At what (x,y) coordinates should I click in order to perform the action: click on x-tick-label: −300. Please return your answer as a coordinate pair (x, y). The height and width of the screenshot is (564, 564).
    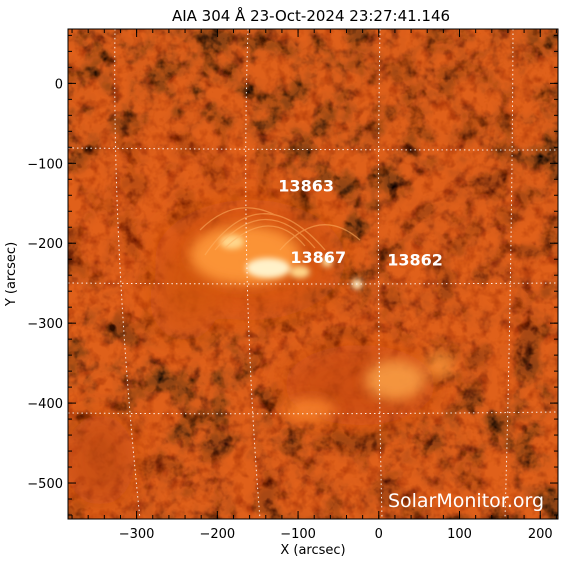
    Looking at the image, I should click on (137, 534).